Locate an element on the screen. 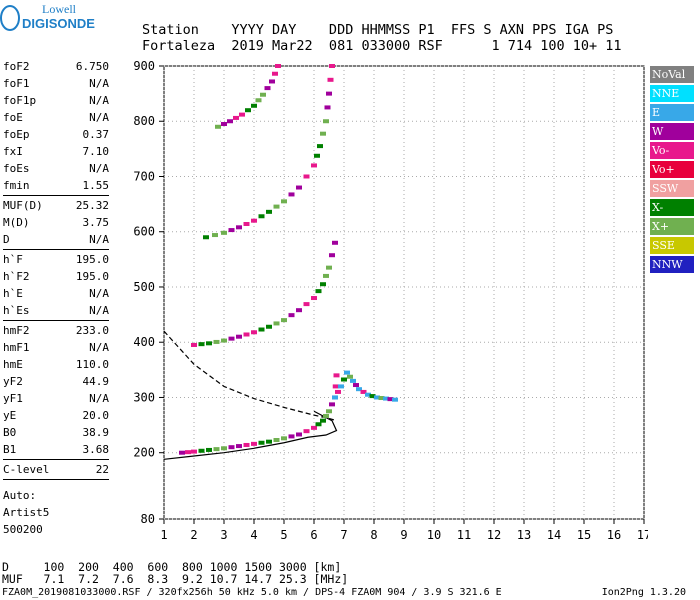 This screenshot has width=700, height=600. x-tick-label: 5 is located at coordinates (283, 535).